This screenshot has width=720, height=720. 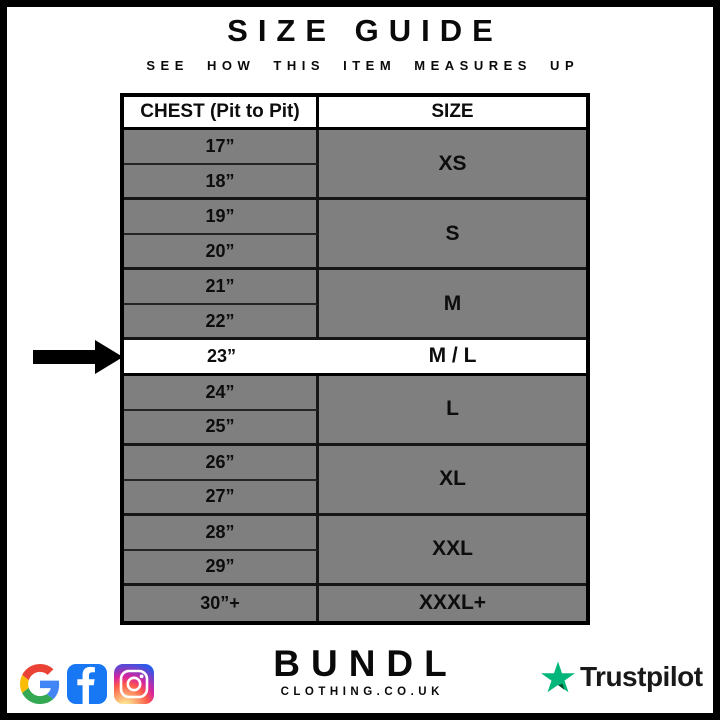 What do you see at coordinates (365, 30) in the screenshot?
I see `page-title: SIZE GUIDE` at bounding box center [365, 30].